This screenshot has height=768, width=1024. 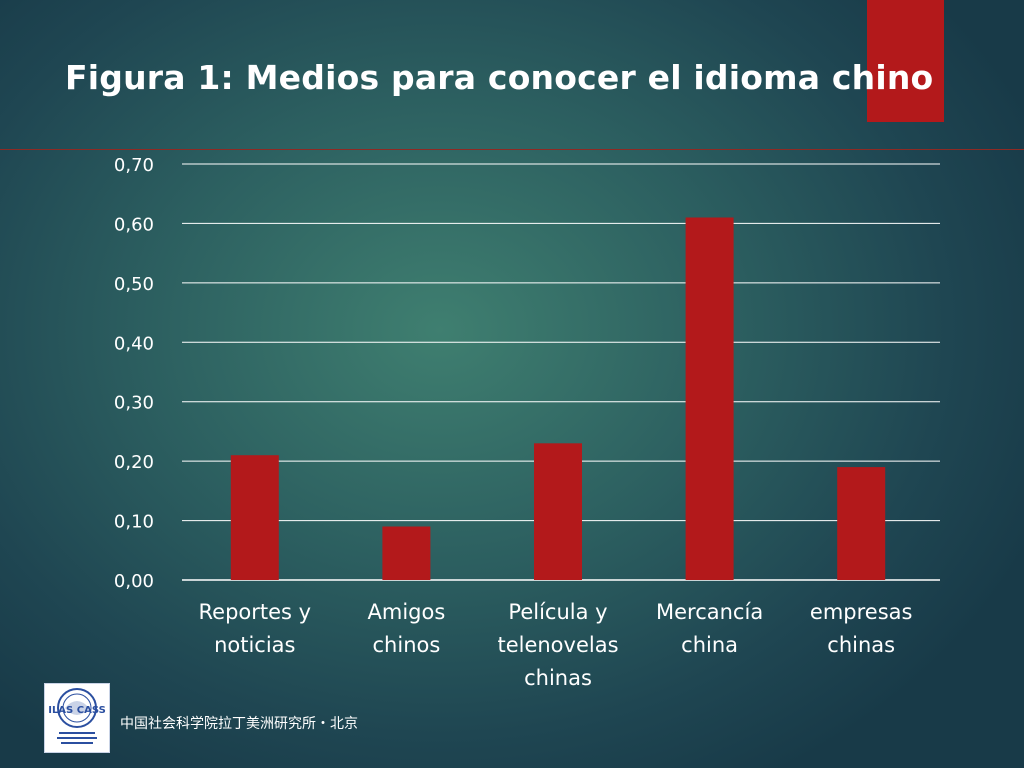 What do you see at coordinates (134, 284) in the screenshot?
I see `y-tick-label: 0,50` at bounding box center [134, 284].